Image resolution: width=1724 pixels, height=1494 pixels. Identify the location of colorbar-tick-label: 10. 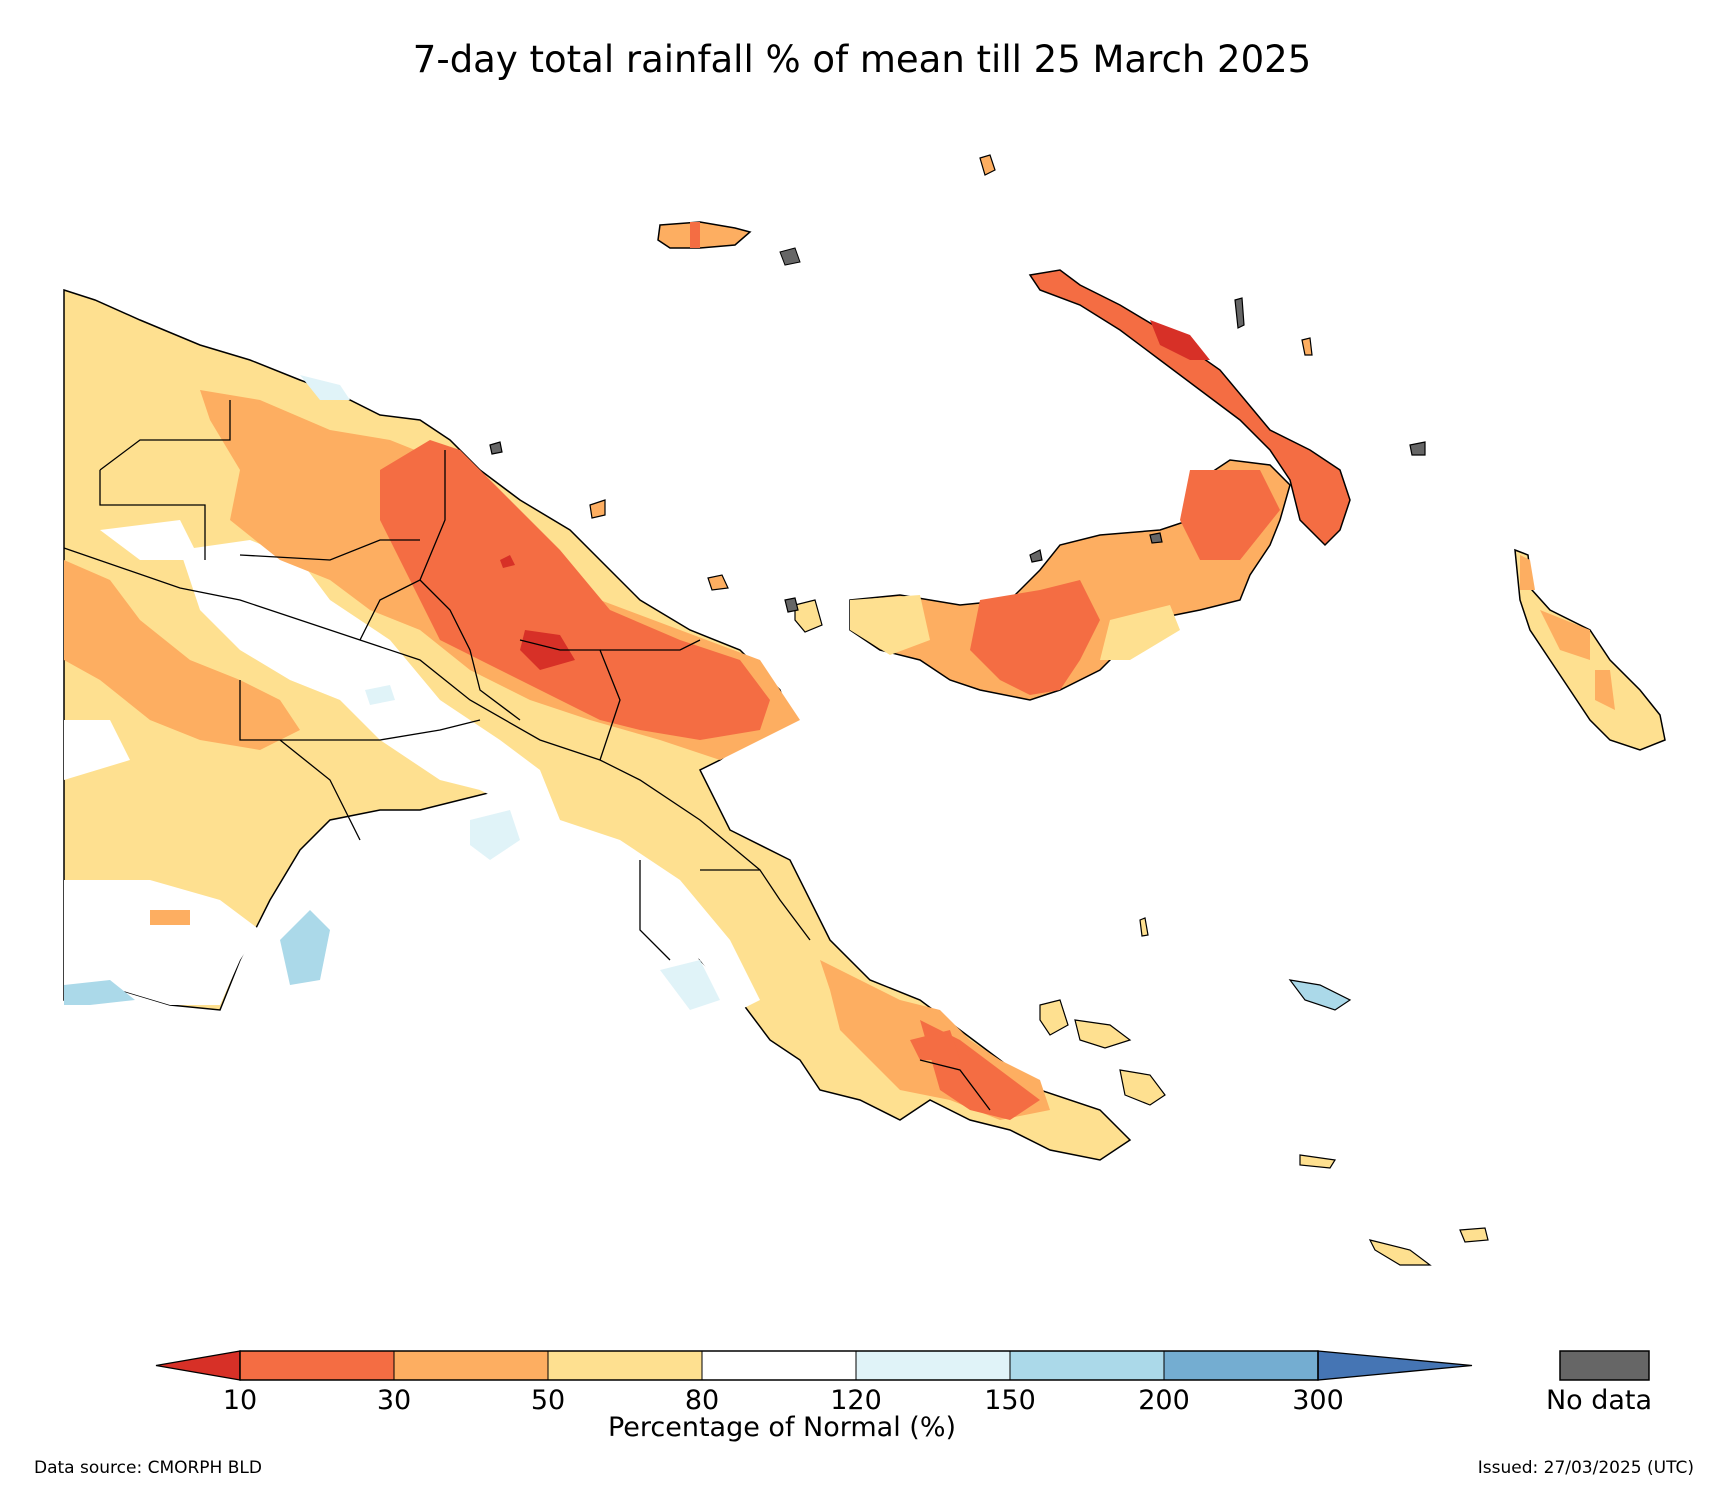
(240, 1400).